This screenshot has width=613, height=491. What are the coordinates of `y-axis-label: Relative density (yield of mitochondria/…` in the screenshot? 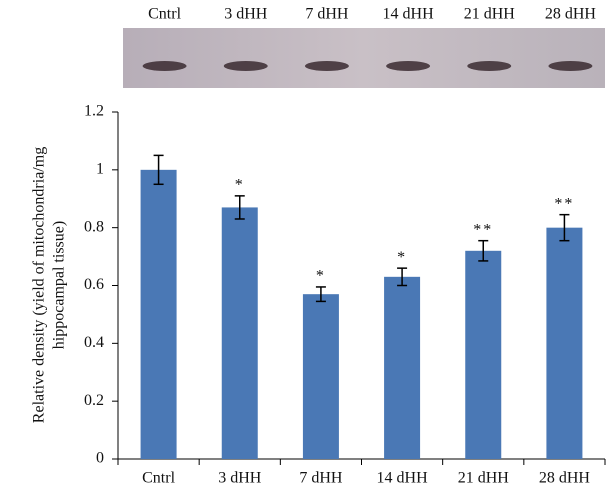 It's located at (49, 285).